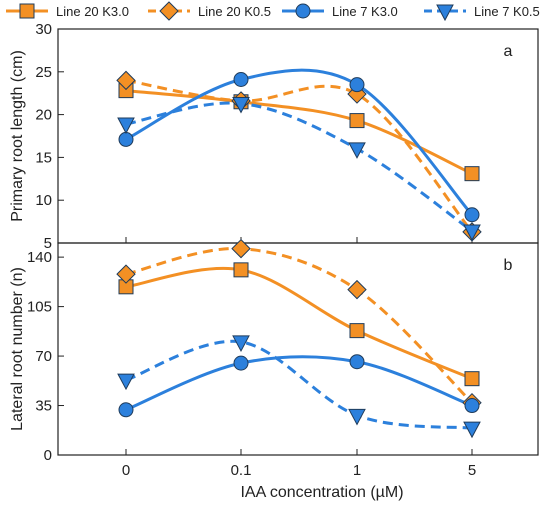 The image size is (550, 516). I want to click on y-tick-label: 15, so click(43, 157).